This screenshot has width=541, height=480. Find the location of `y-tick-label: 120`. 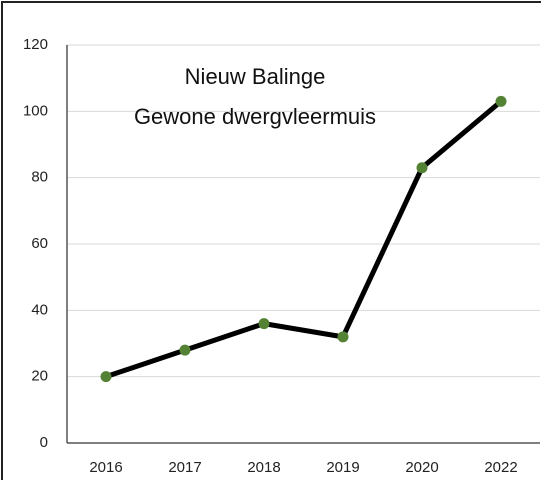

y-tick-label: 120 is located at coordinates (35, 44).